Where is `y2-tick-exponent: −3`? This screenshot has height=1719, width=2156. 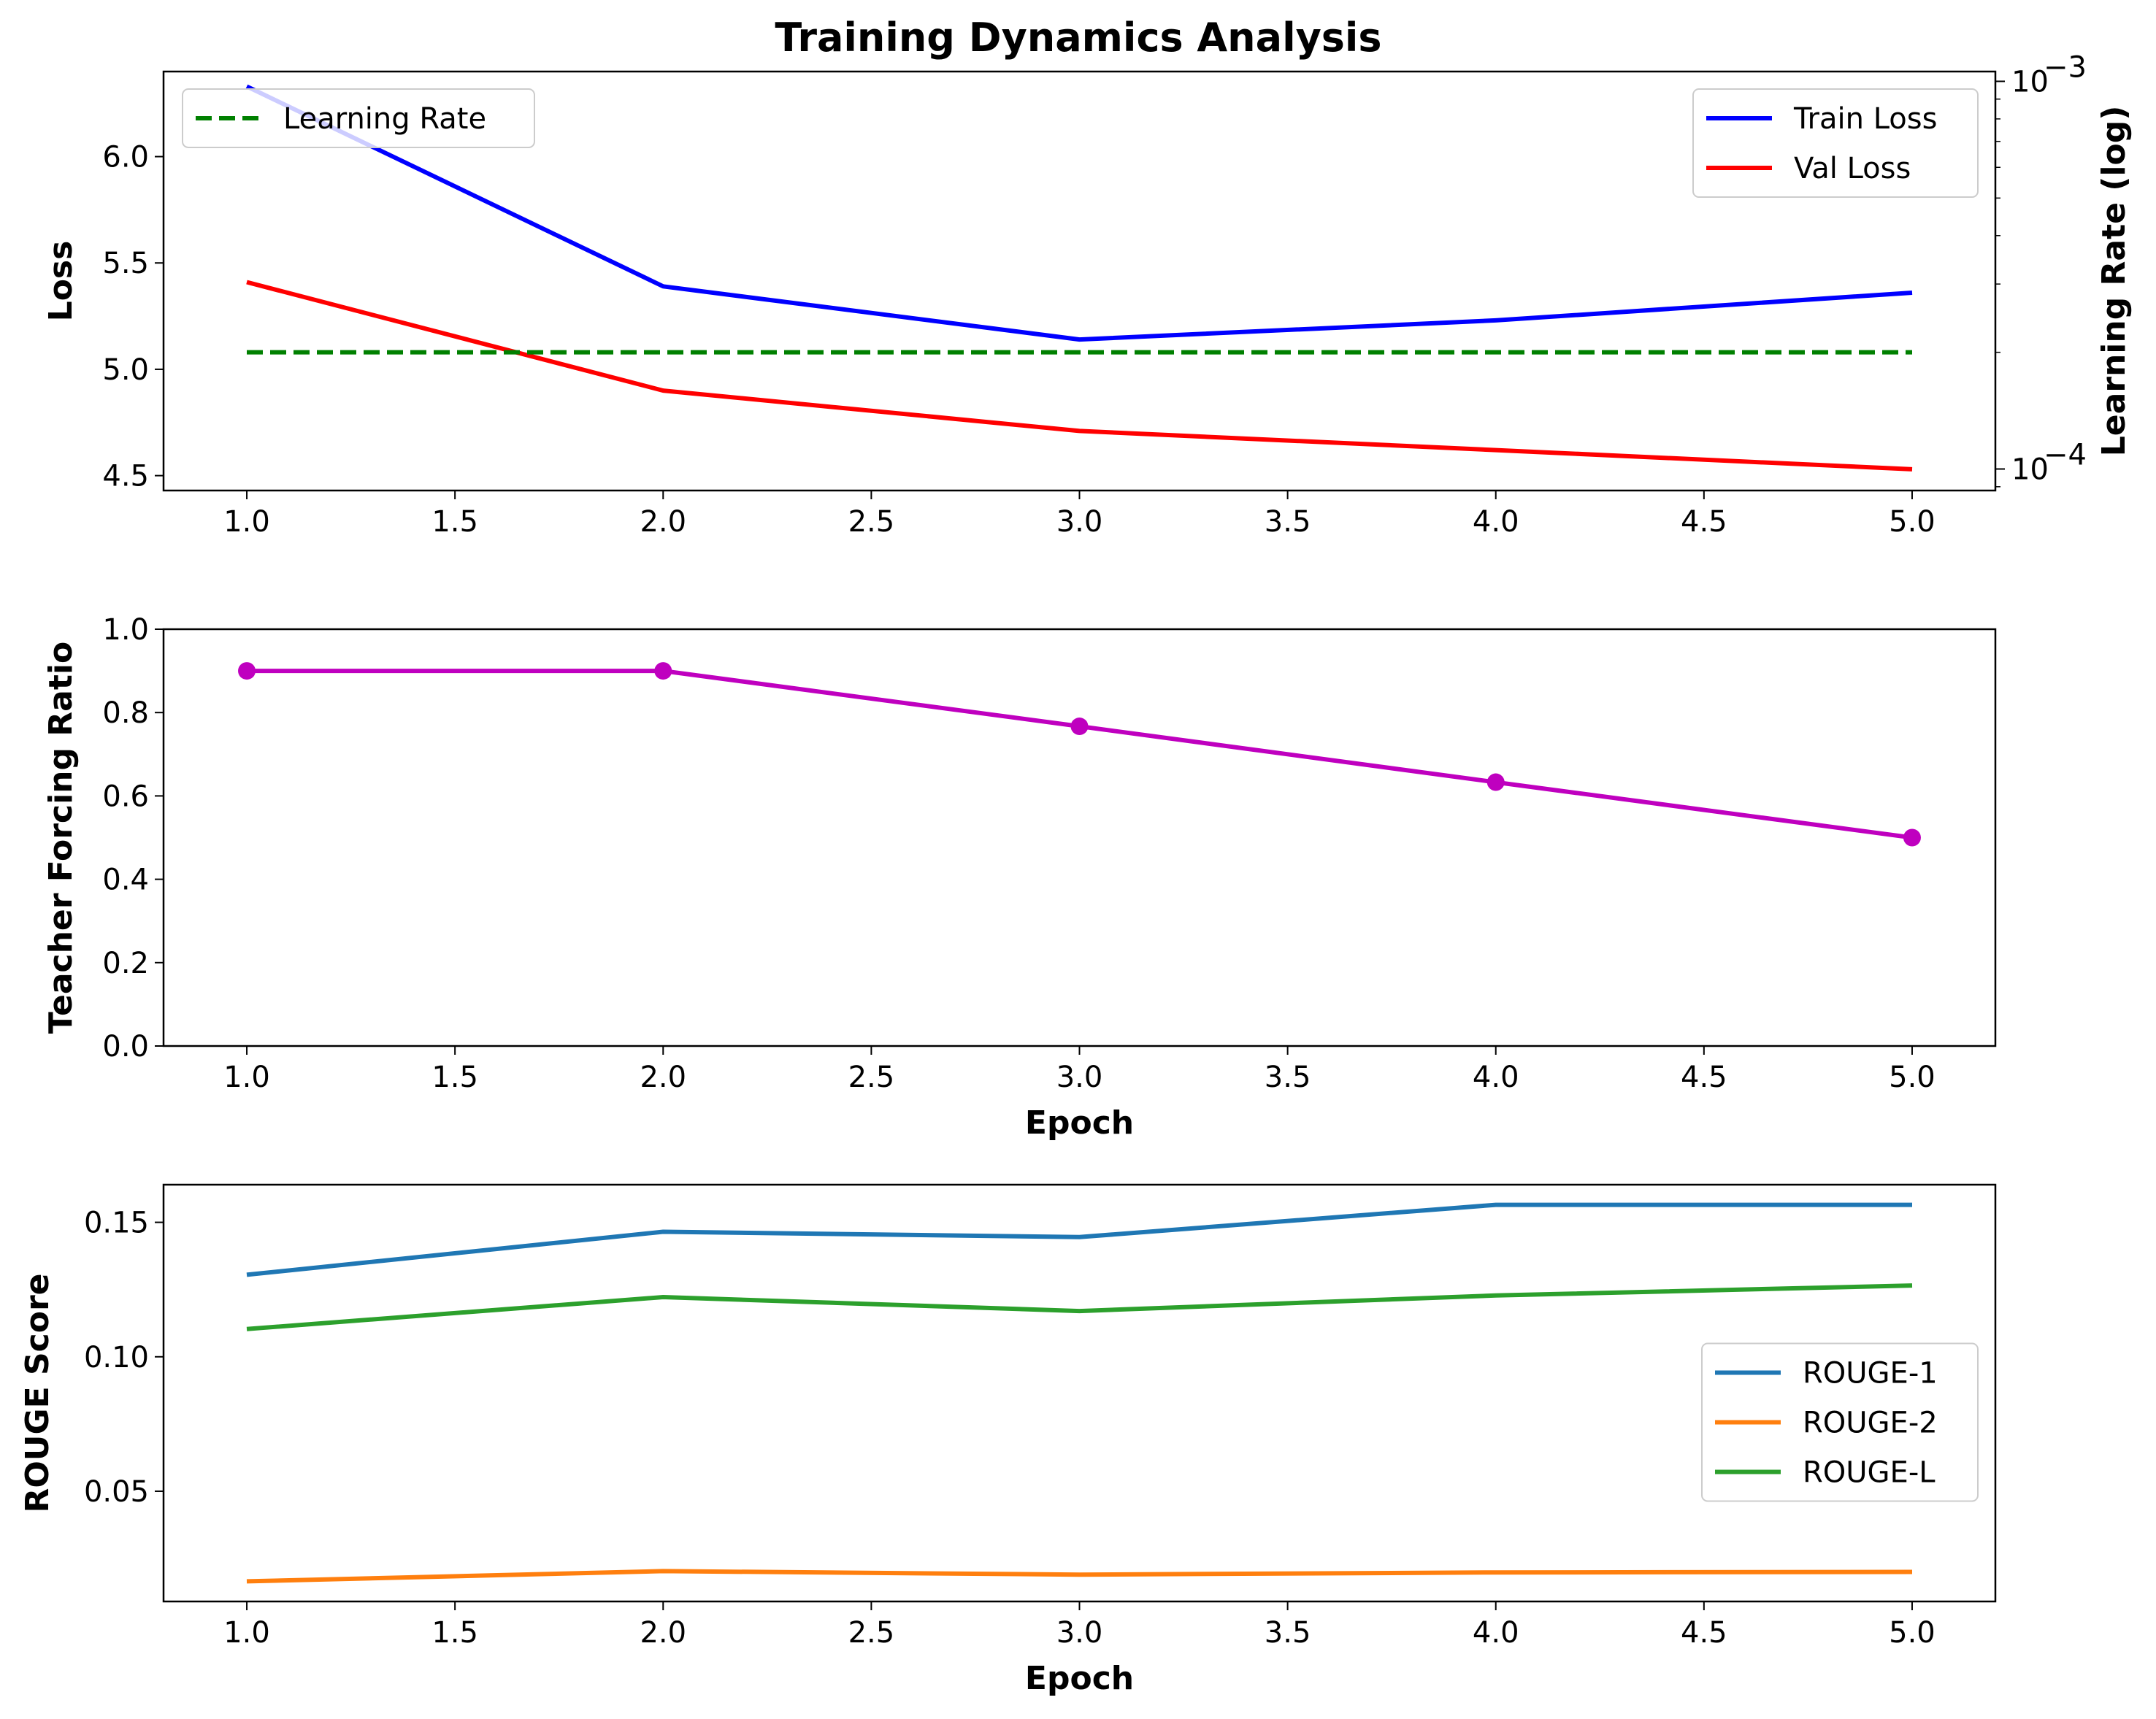
y2-tick-exponent: −3 is located at coordinates (2065, 67).